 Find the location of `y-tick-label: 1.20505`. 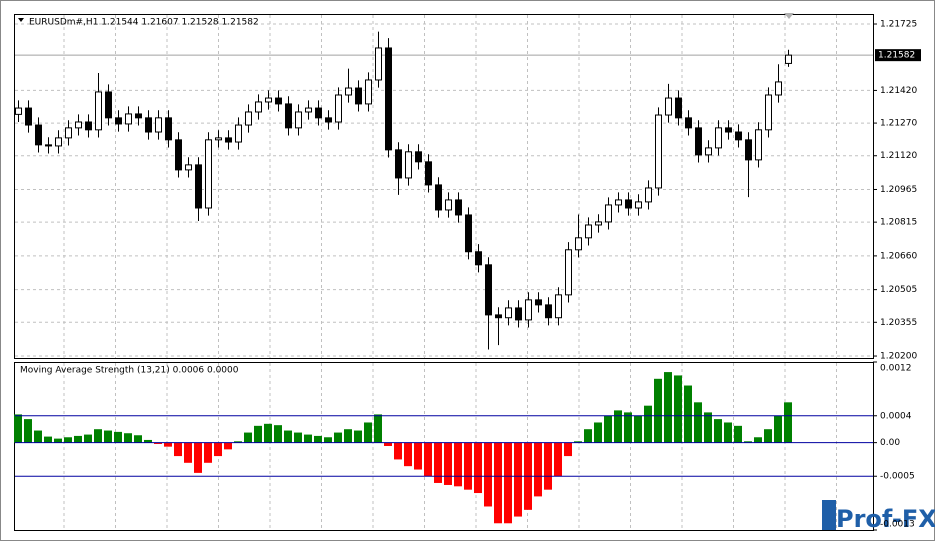

y-tick-label: 1.20505 is located at coordinates (898, 290).